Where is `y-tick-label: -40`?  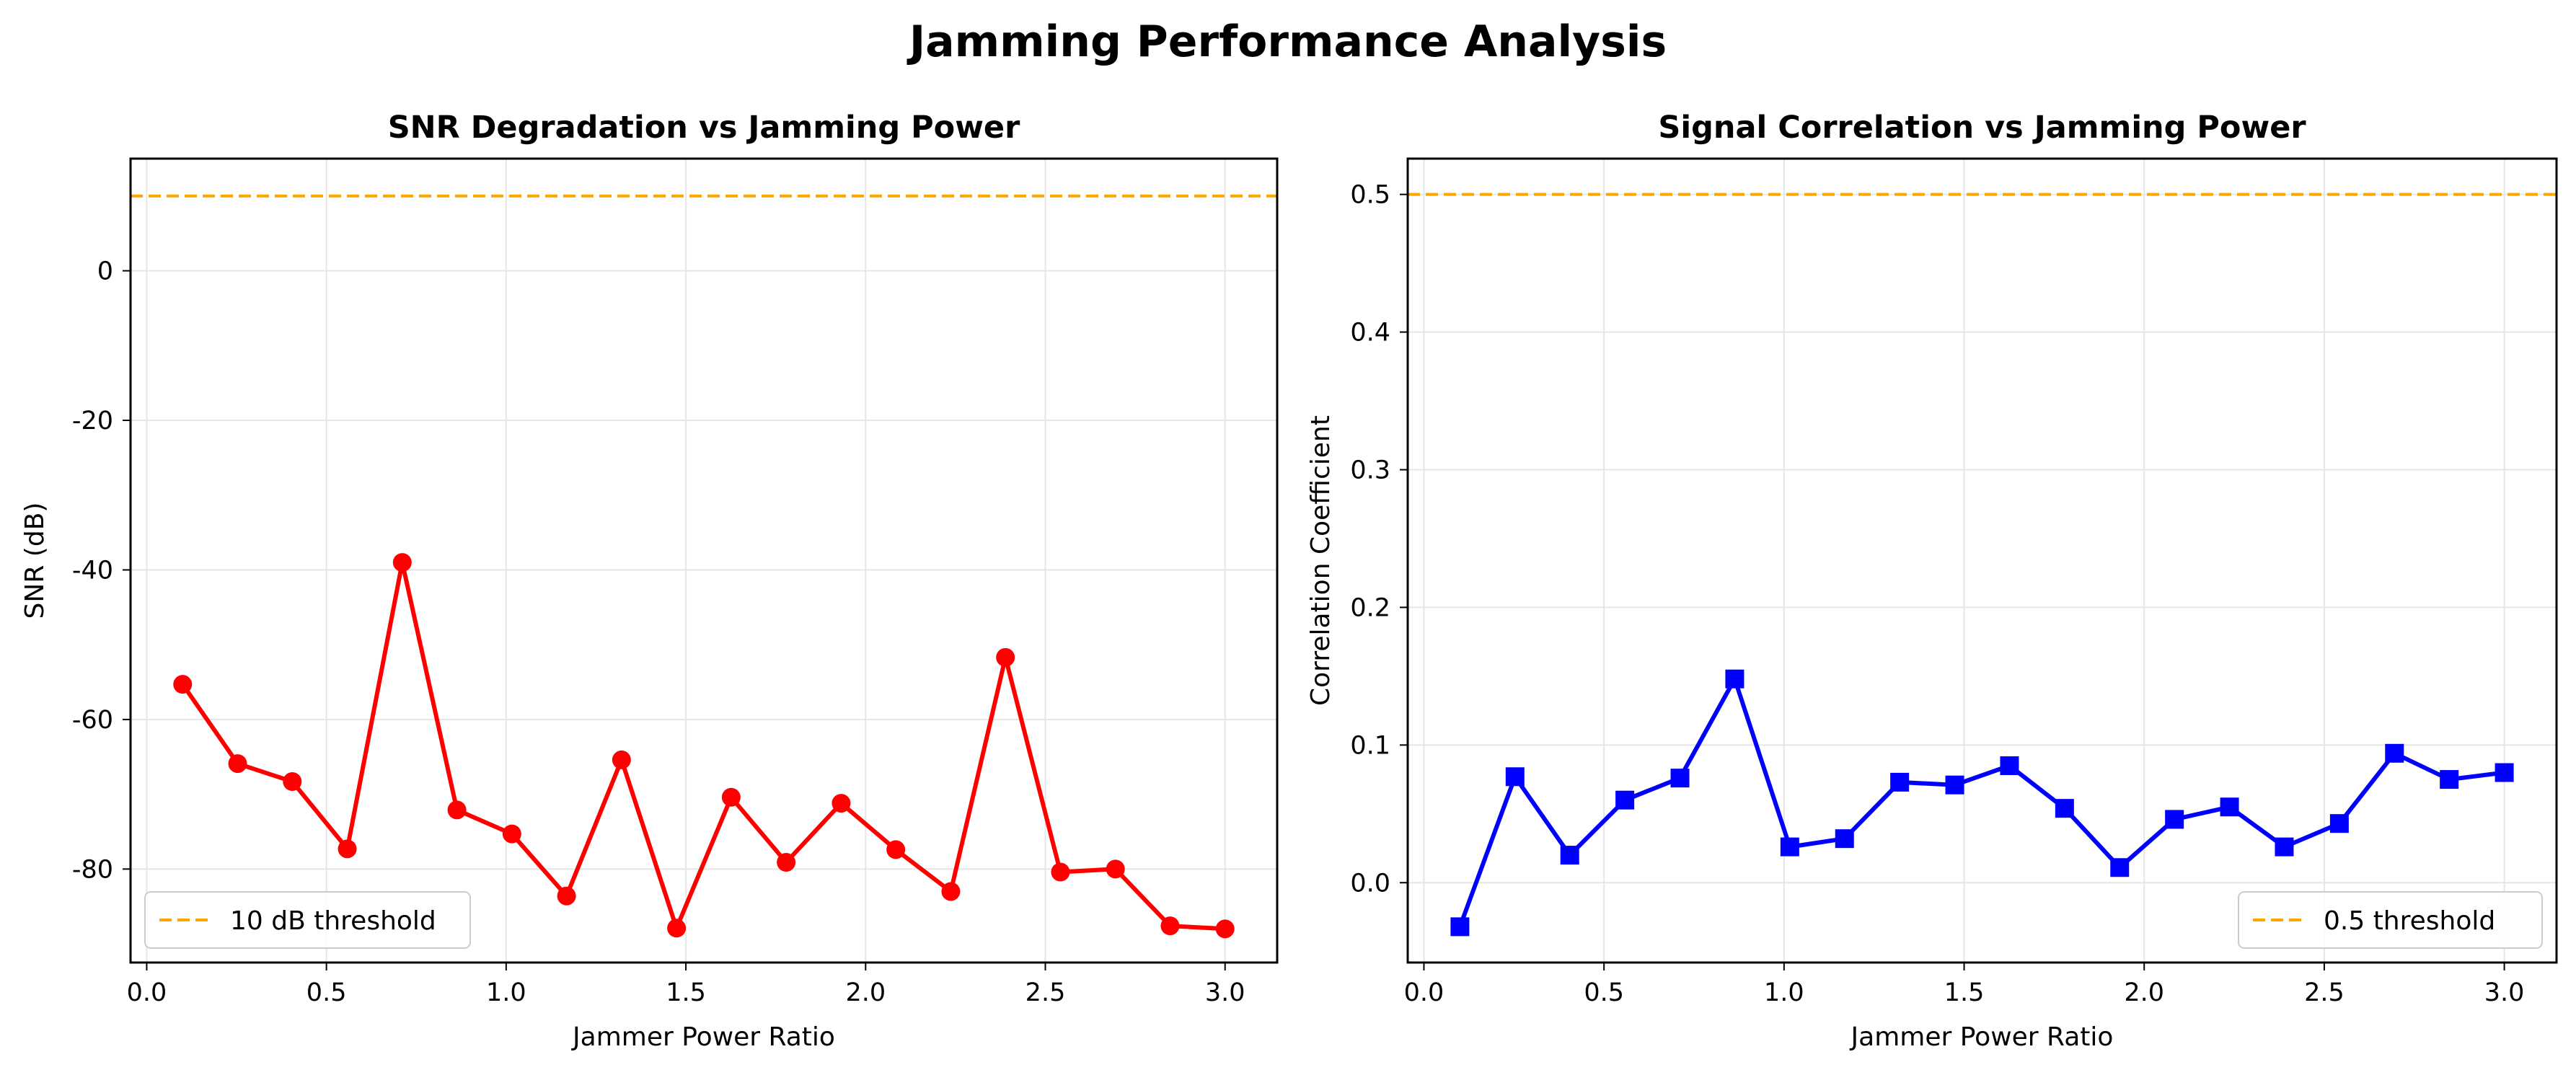 y-tick-label: -40 is located at coordinates (92, 570).